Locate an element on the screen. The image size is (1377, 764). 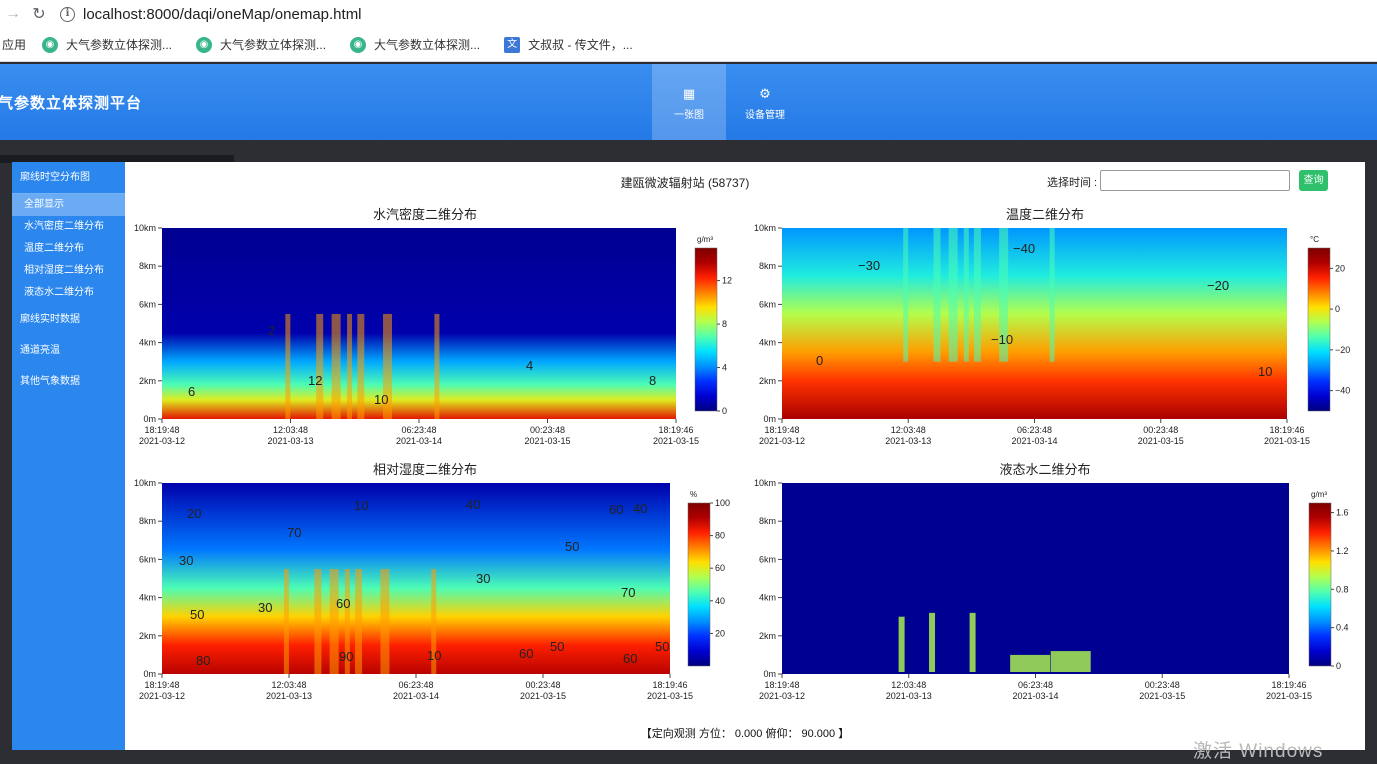
query-button: 查询 is located at coordinates (1313, 180).